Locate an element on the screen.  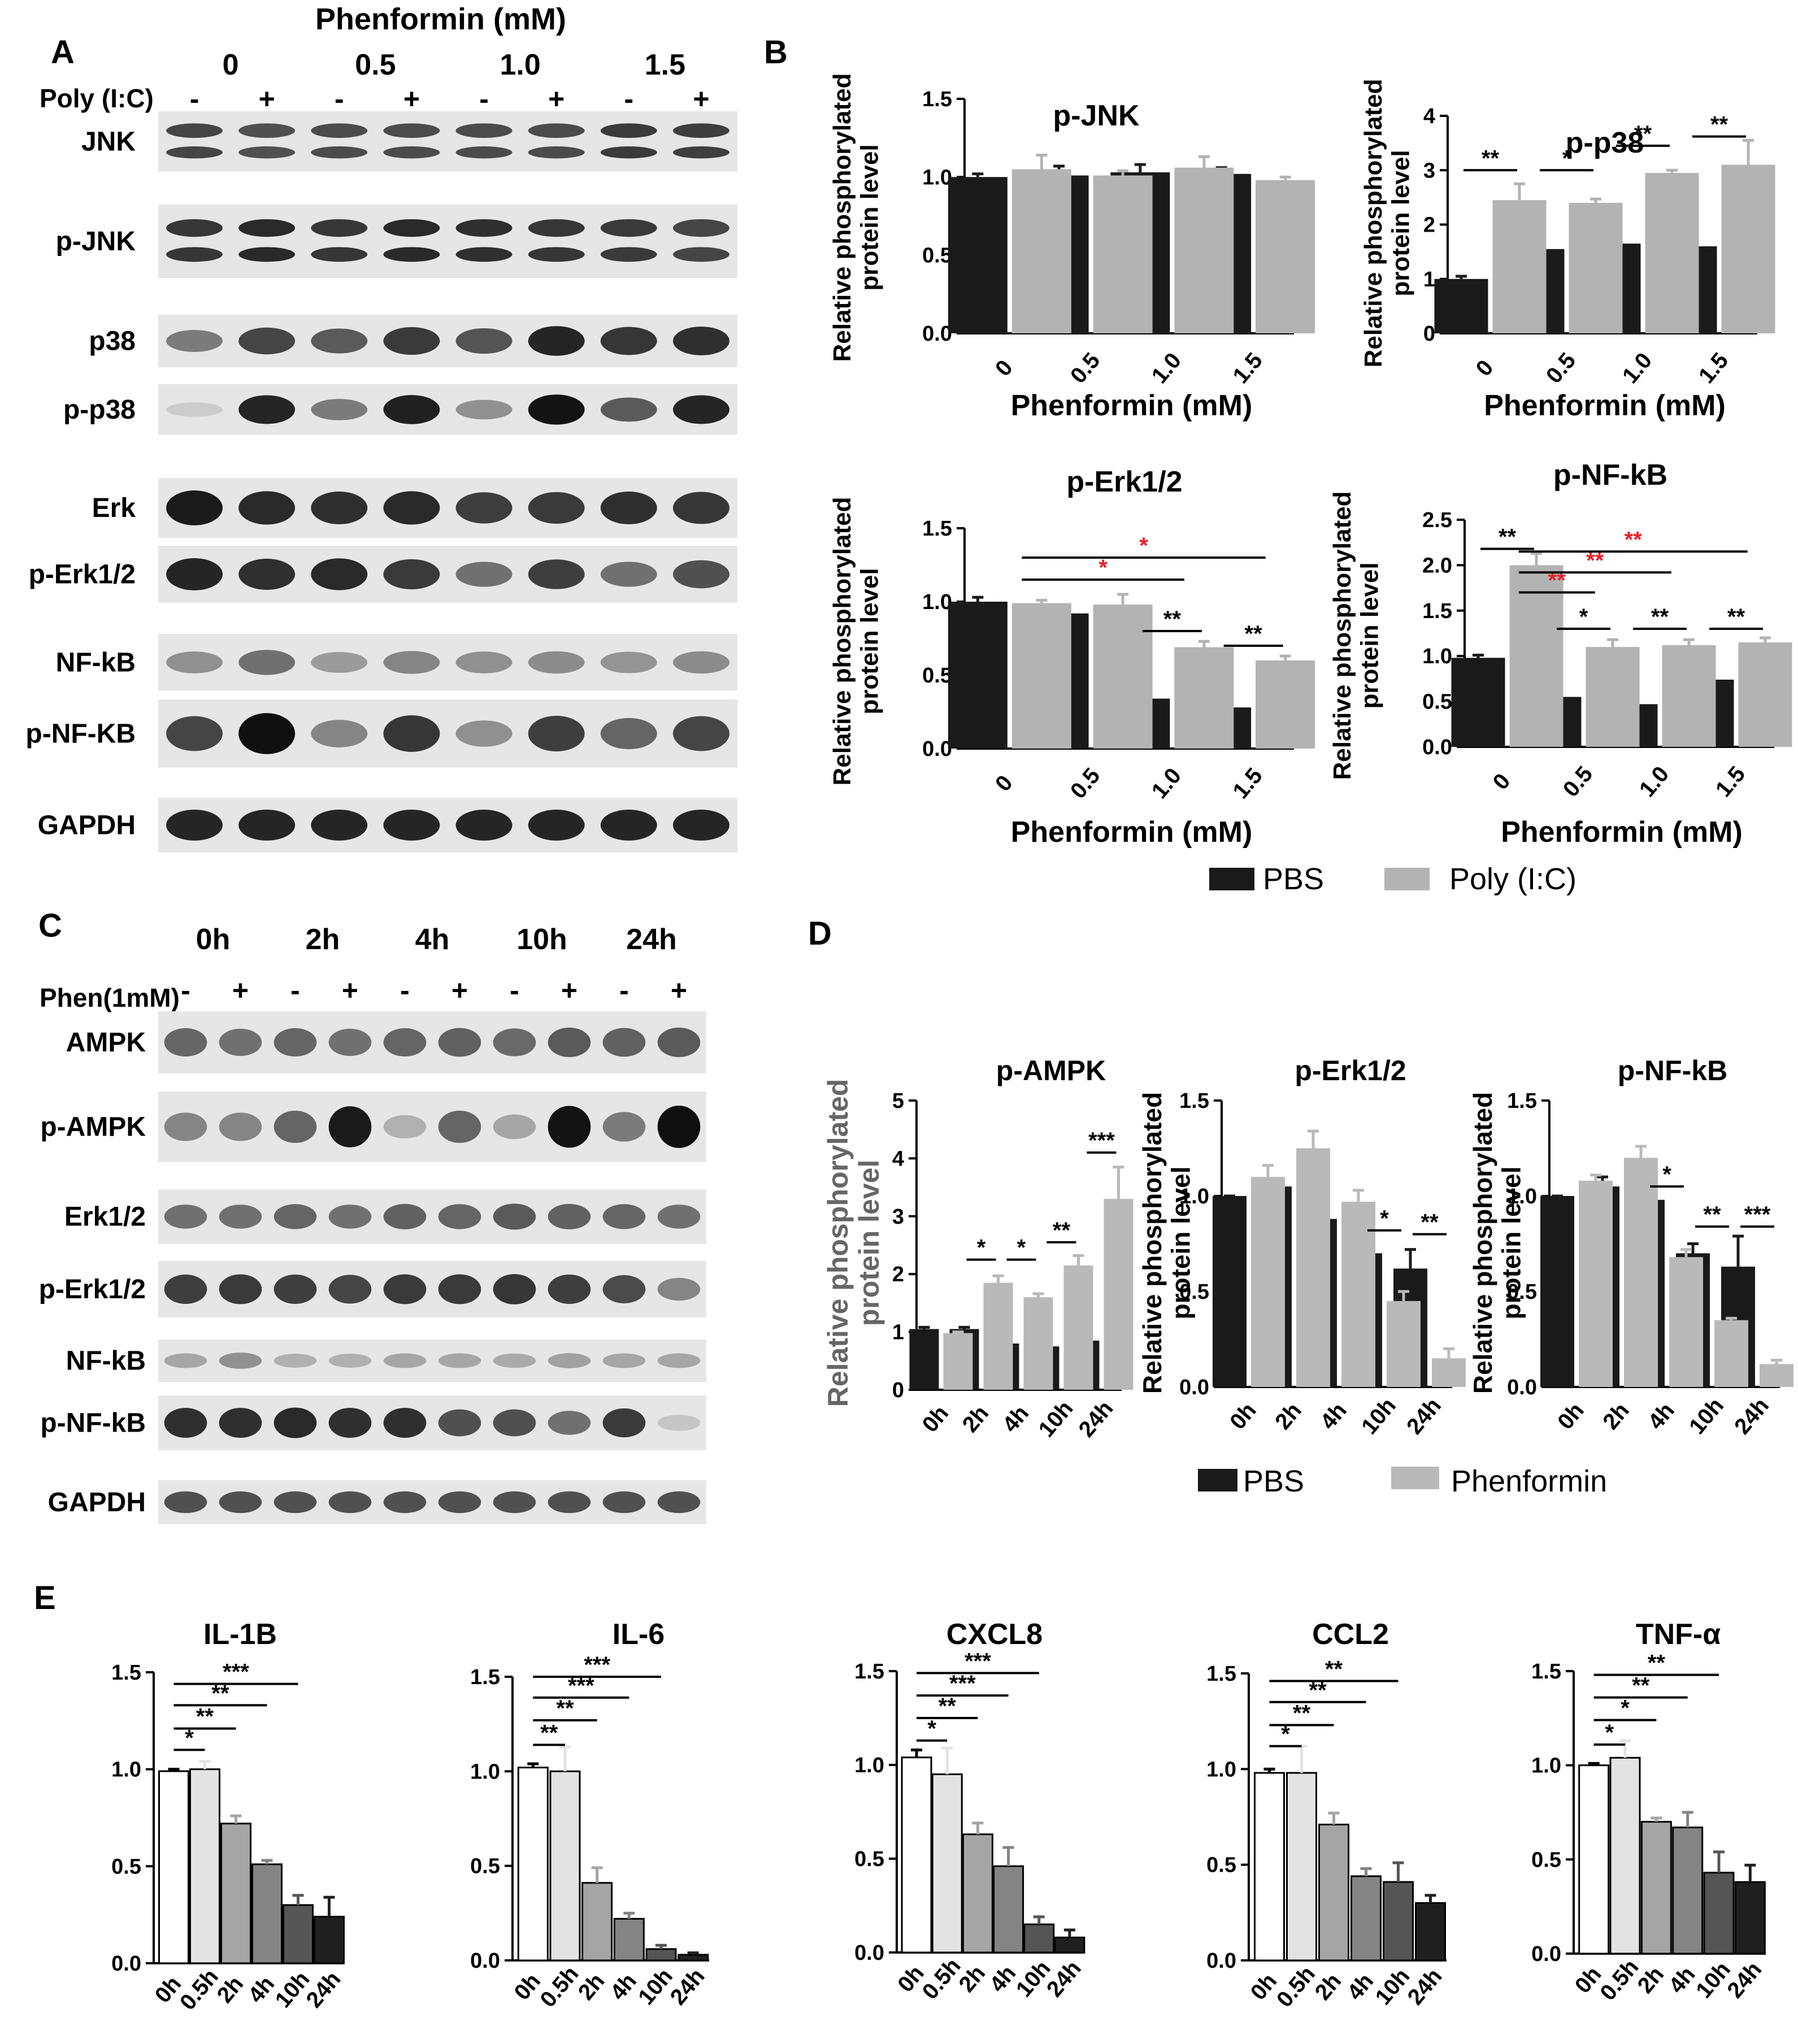
x-tick-label: 24h is located at coordinates (1425, 1987).